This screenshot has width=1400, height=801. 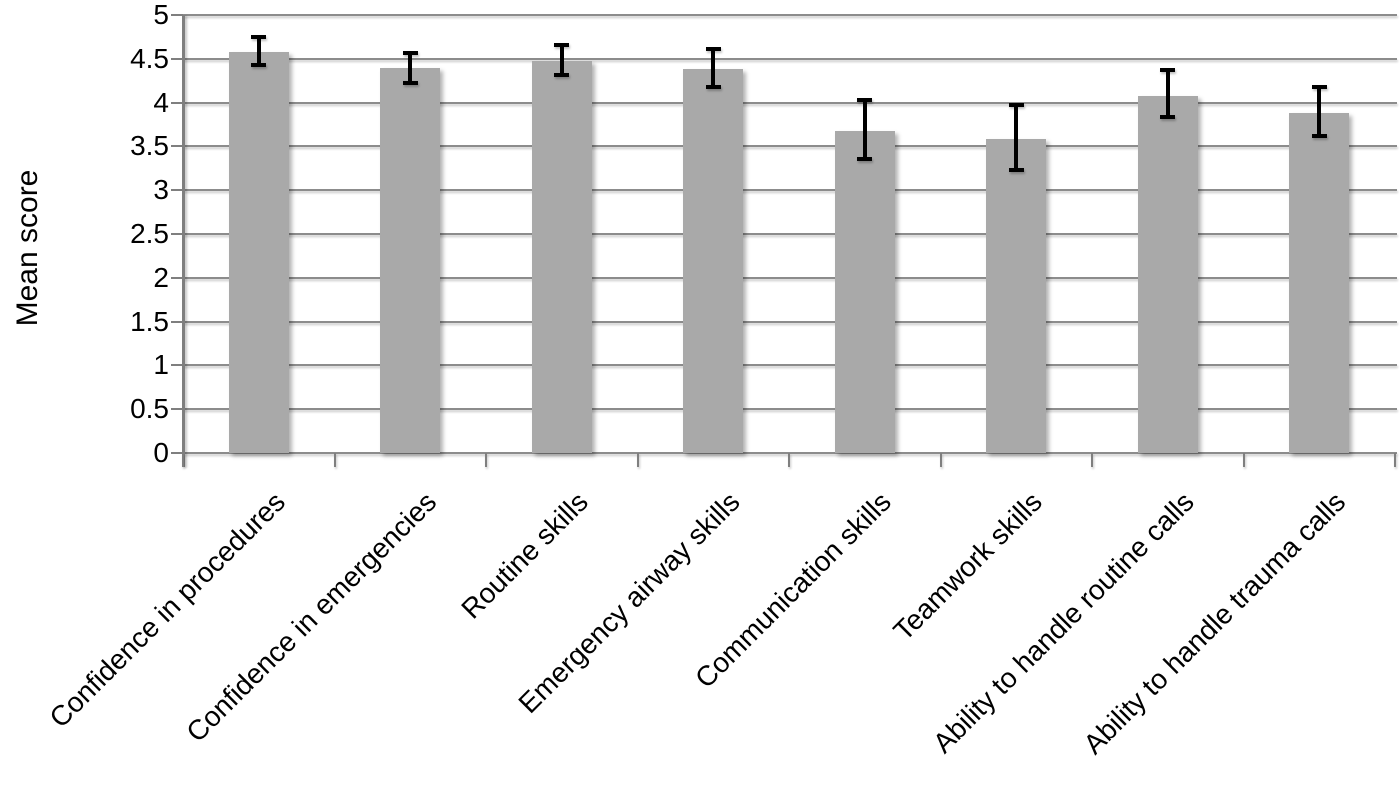 I want to click on y-tick-label: 3, so click(x=161, y=190).